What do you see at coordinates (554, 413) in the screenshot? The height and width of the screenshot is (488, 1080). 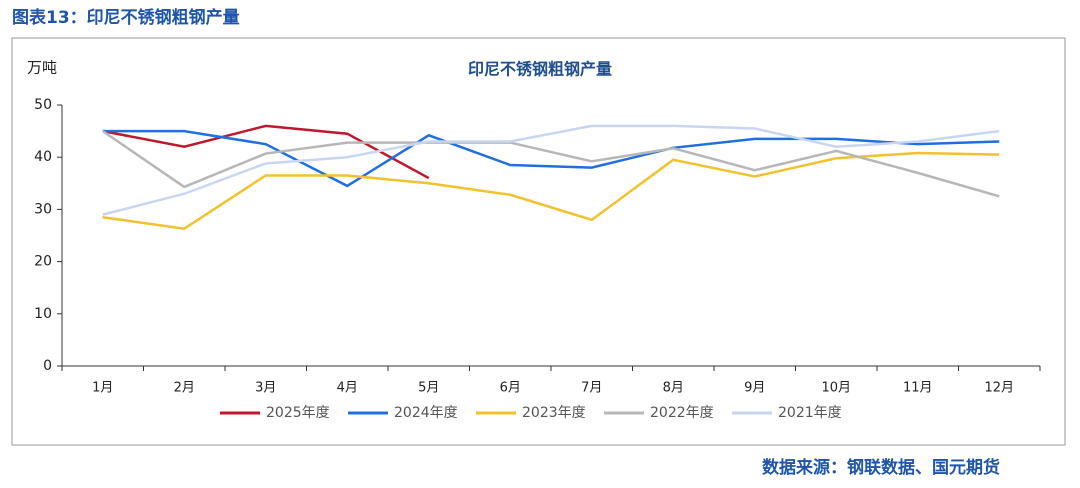 I see `legend-label: 2023年度` at bounding box center [554, 413].